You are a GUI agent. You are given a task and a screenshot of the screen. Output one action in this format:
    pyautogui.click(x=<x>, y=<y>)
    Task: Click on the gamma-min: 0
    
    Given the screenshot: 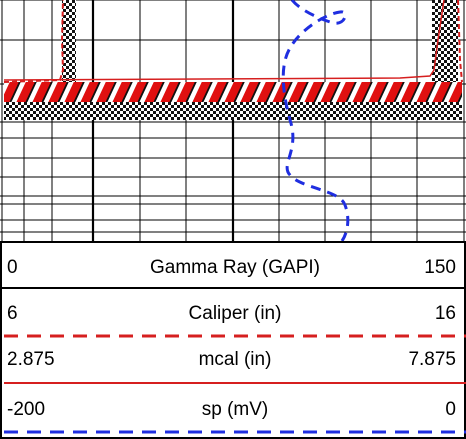 What is the action you would take?
    pyautogui.click(x=12, y=267)
    